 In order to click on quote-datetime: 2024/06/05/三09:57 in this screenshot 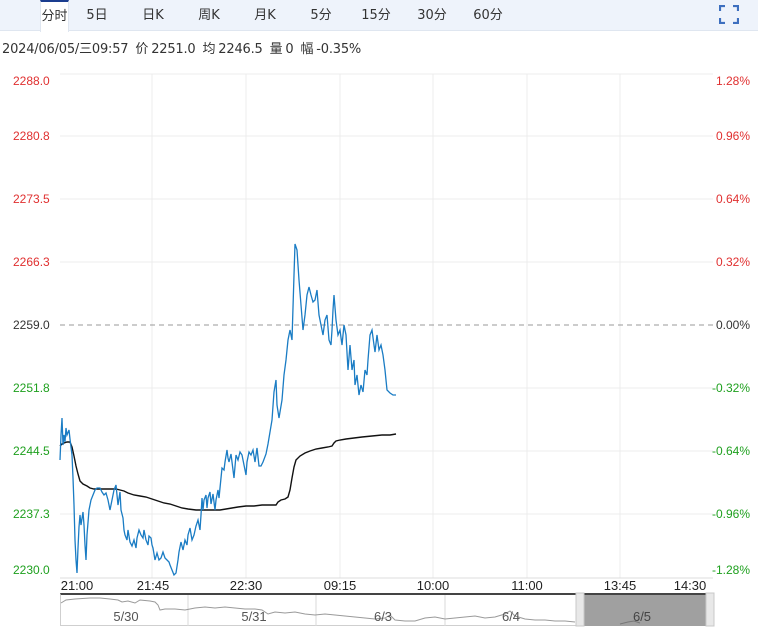, I will do `click(65, 49)`.